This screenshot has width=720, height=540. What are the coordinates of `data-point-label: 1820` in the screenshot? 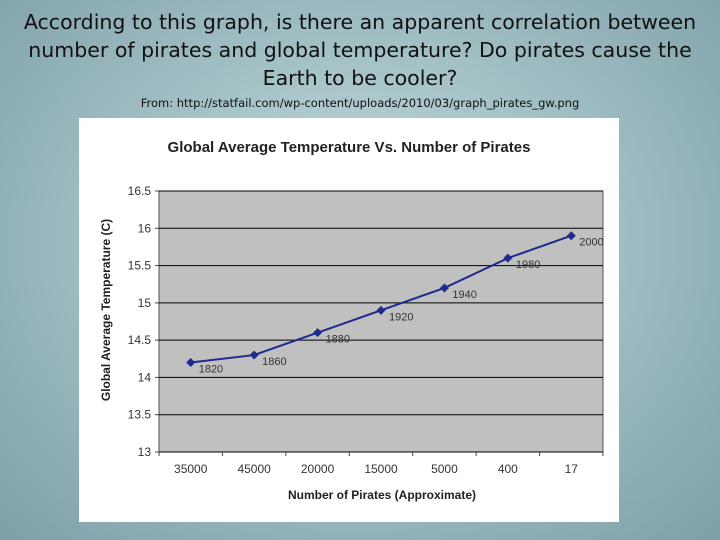 It's located at (211, 370).